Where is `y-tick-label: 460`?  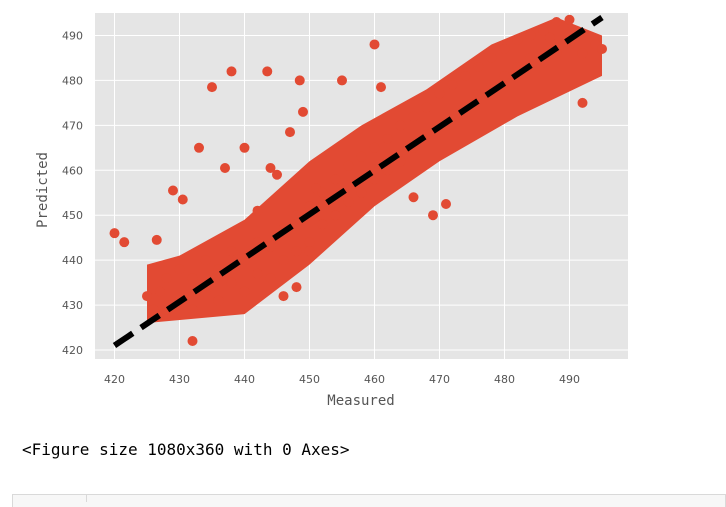 y-tick-label: 460 is located at coordinates (72, 170).